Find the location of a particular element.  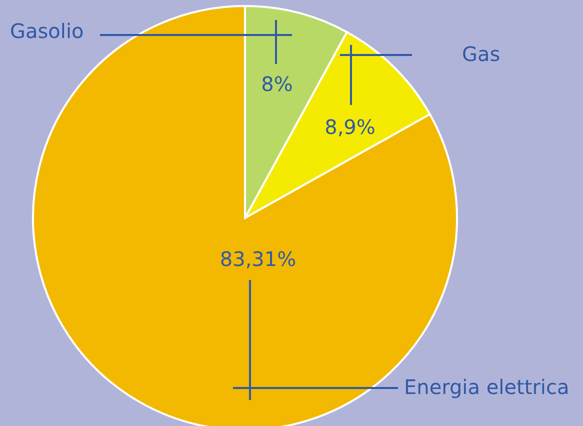

data-label: 8,9% is located at coordinates (350, 127).